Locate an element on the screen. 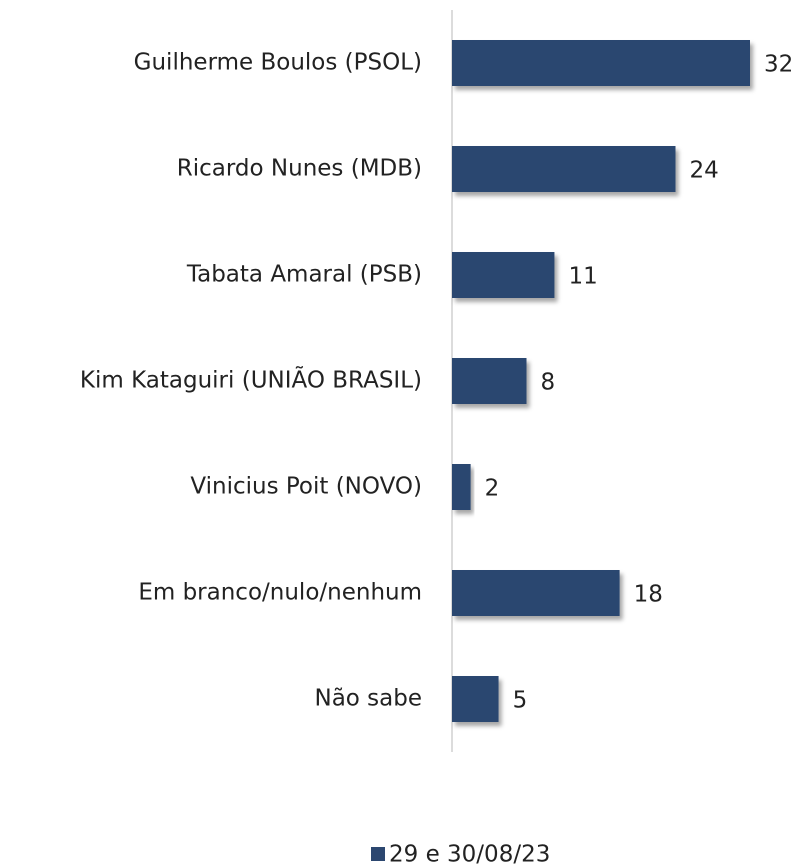 The height and width of the screenshot is (867, 807). data-label: 18 is located at coordinates (648, 595).